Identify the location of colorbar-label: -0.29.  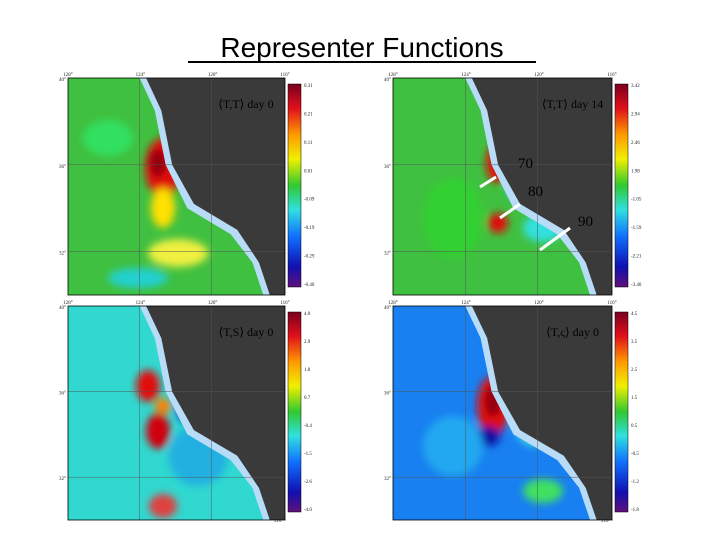
(309, 257).